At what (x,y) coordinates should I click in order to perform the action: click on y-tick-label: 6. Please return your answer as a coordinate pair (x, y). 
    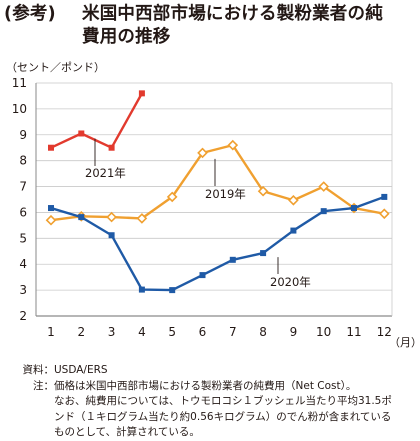
    Looking at the image, I should click on (23, 212).